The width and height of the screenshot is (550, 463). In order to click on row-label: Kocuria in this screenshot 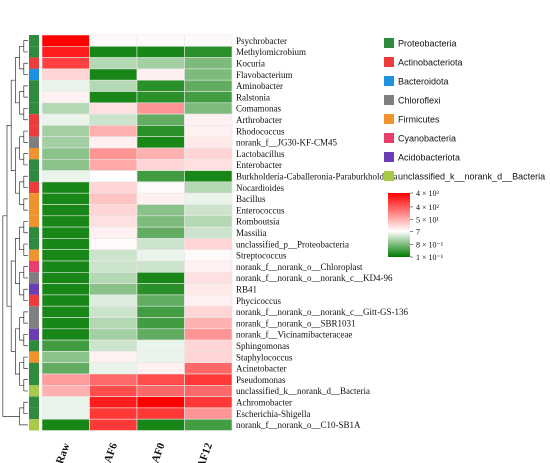, I will do `click(250, 63)`.